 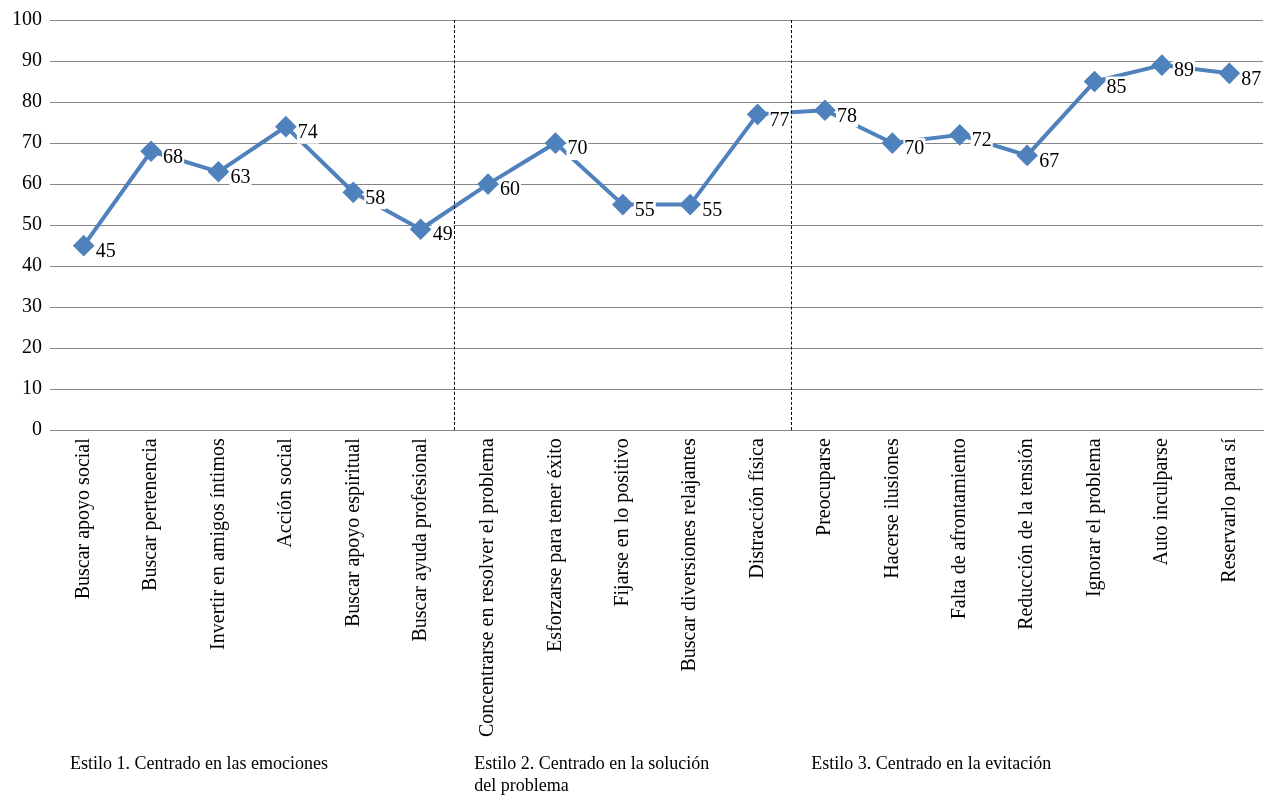 What do you see at coordinates (689, 555) in the screenshot?
I see `x-tick-label: Buscar diversiones relajantes` at bounding box center [689, 555].